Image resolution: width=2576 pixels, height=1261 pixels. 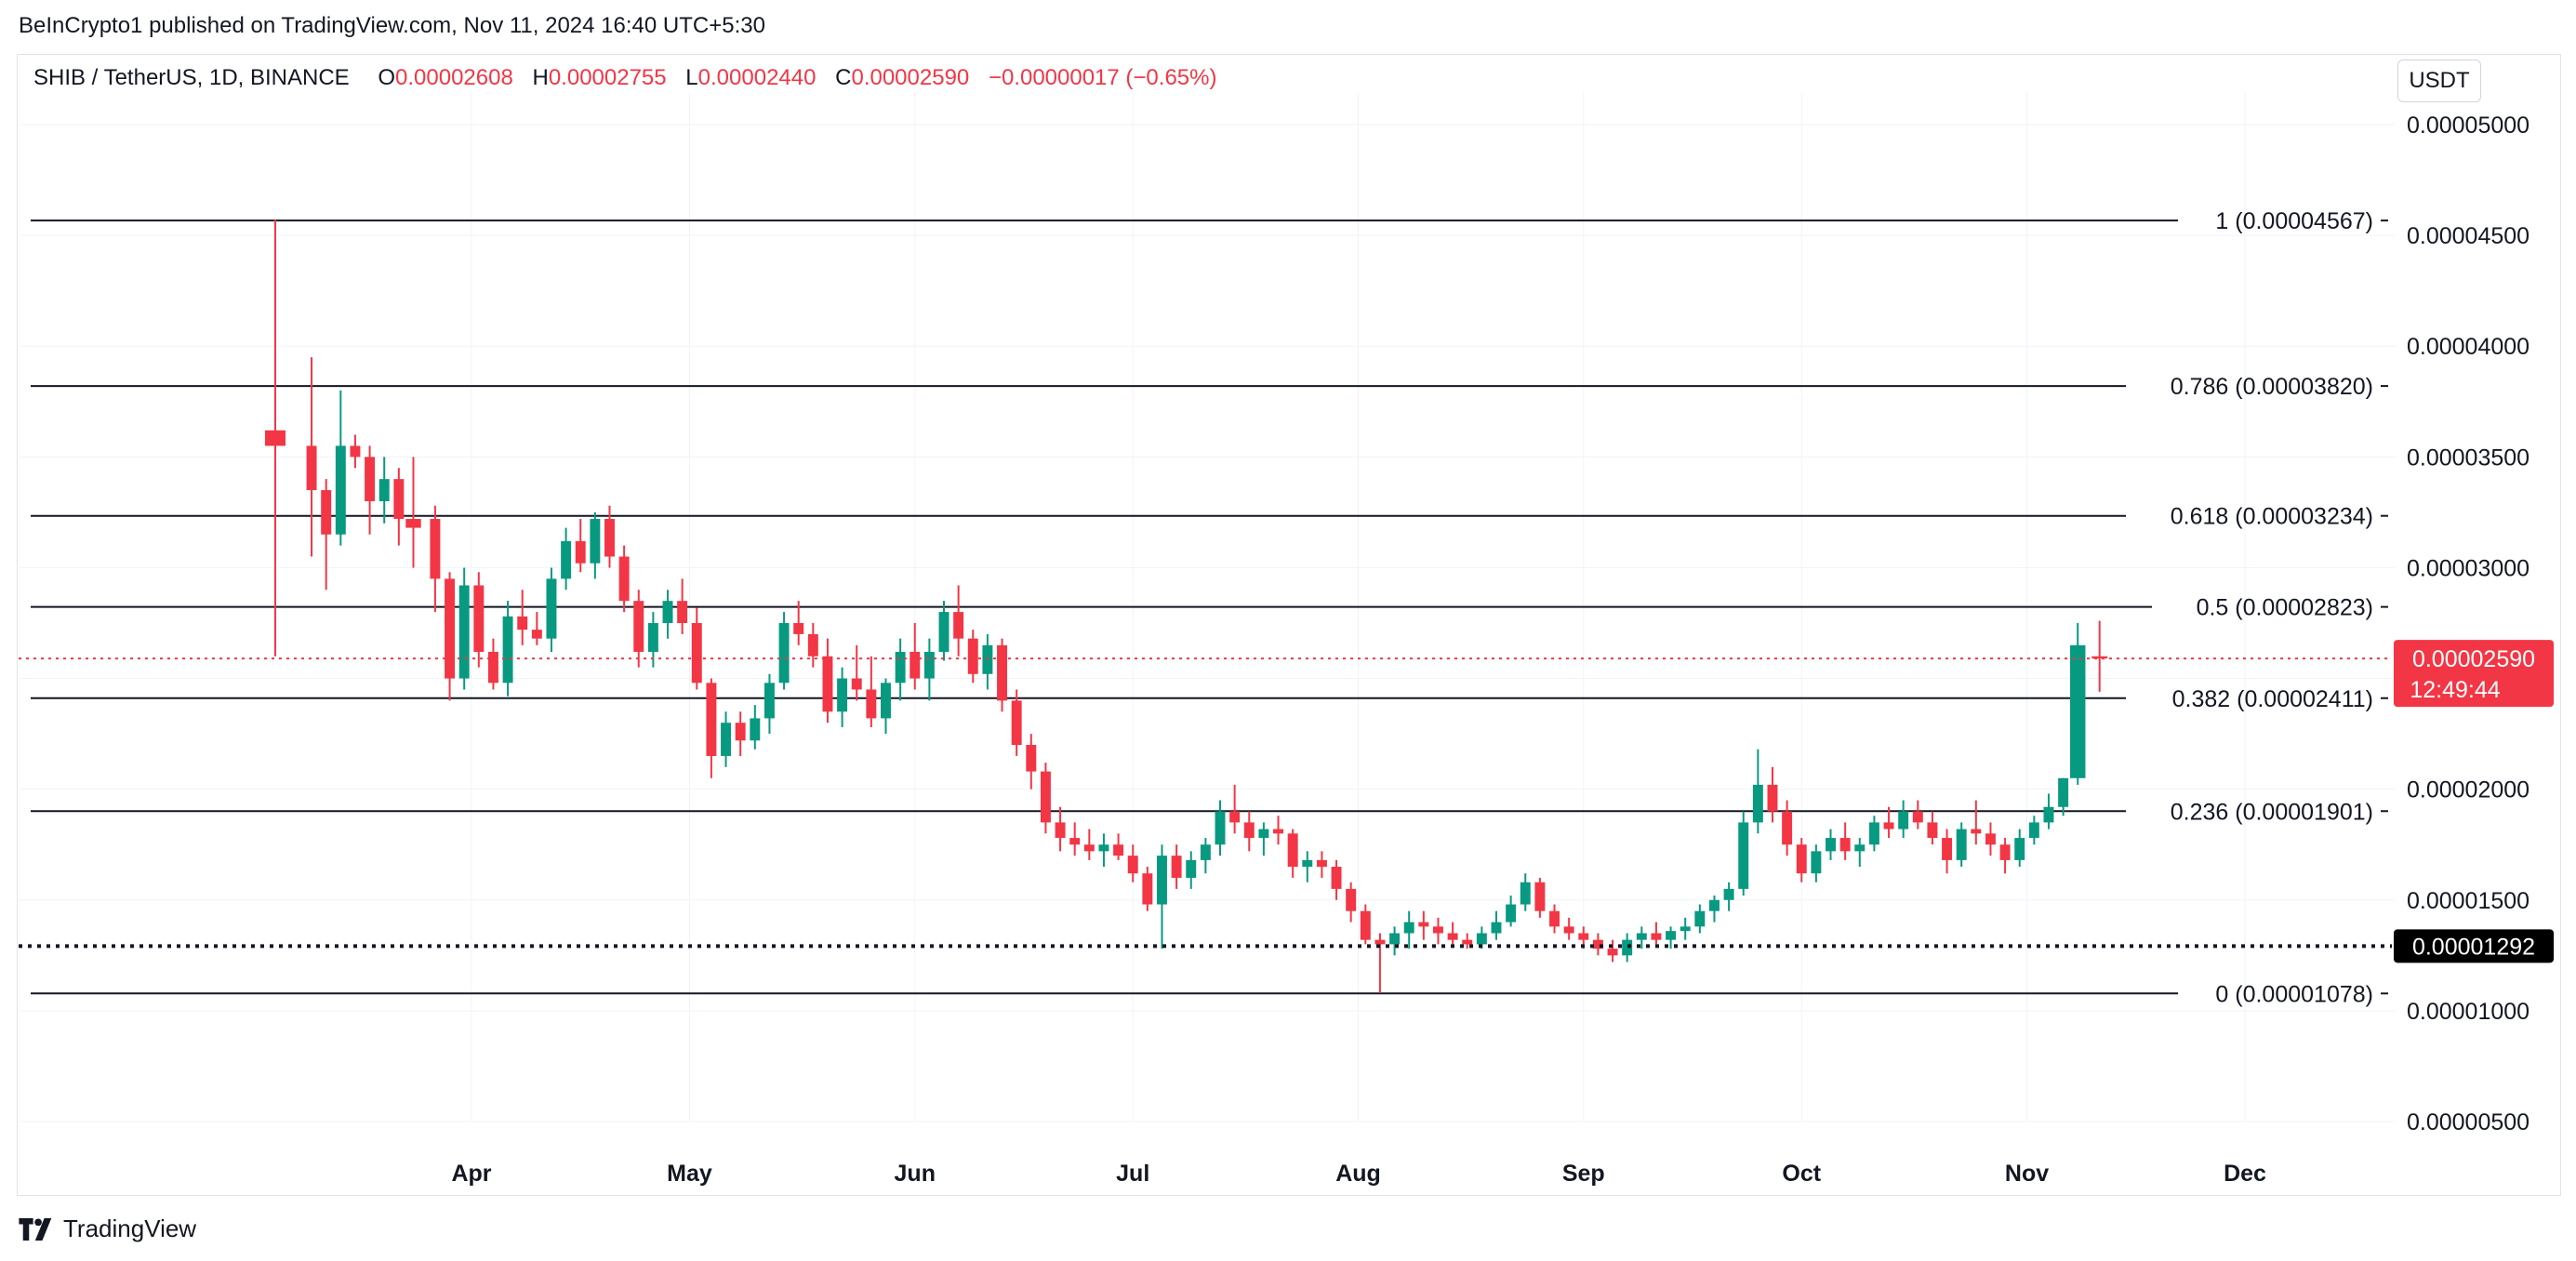 I want to click on y-tick-label: 0.00001000, so click(x=2468, y=1012).